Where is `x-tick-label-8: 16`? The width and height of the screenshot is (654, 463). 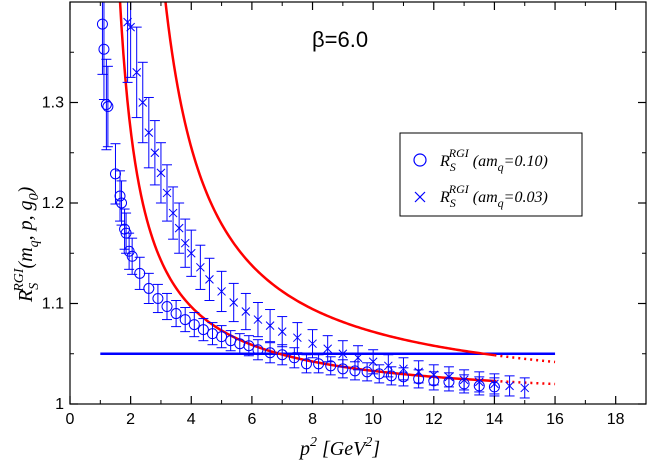
x-tick-label-8: 16 is located at coordinates (555, 419).